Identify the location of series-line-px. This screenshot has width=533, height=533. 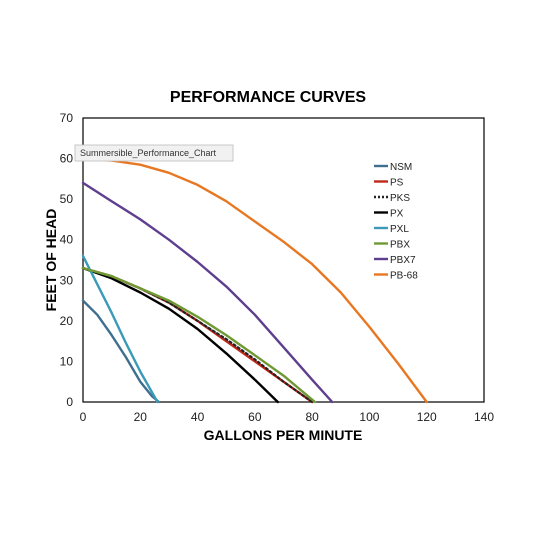
(180, 335).